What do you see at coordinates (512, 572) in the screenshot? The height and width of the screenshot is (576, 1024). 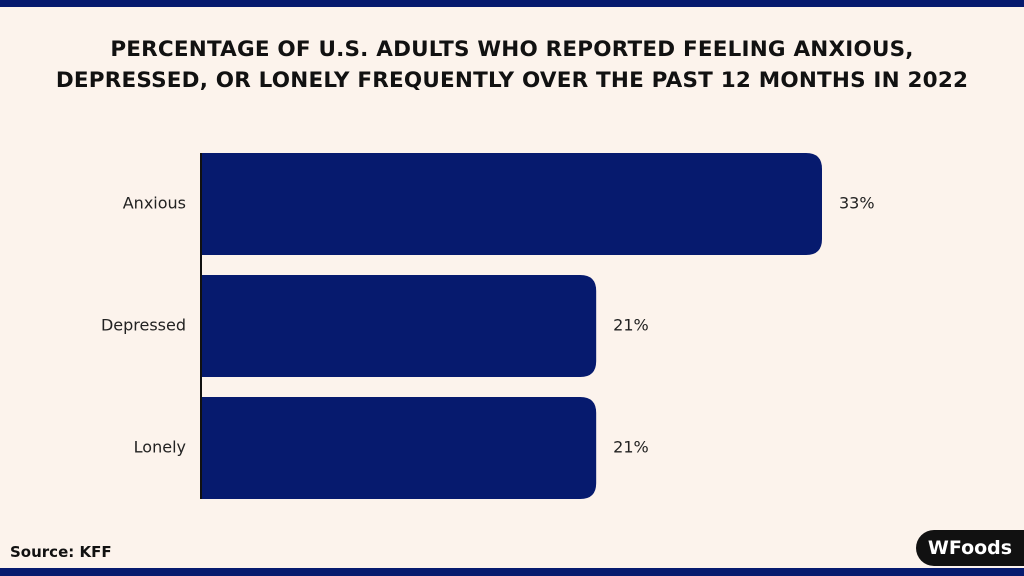 I see `bottom-band` at bounding box center [512, 572].